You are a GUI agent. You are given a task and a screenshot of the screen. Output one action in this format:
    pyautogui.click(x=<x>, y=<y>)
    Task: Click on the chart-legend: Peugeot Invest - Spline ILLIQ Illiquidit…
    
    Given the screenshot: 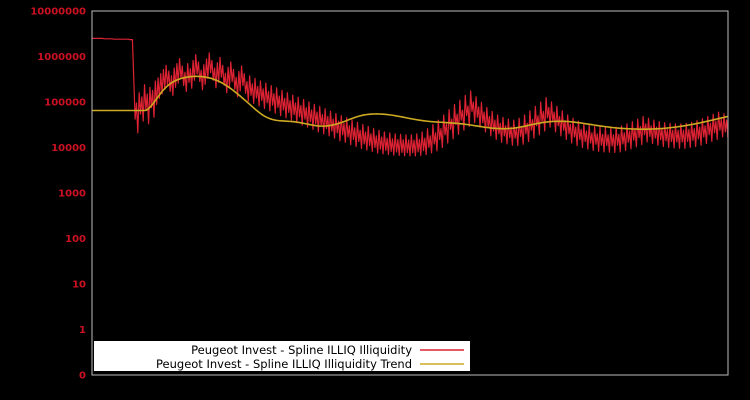 What is the action you would take?
    pyautogui.click(x=282, y=356)
    